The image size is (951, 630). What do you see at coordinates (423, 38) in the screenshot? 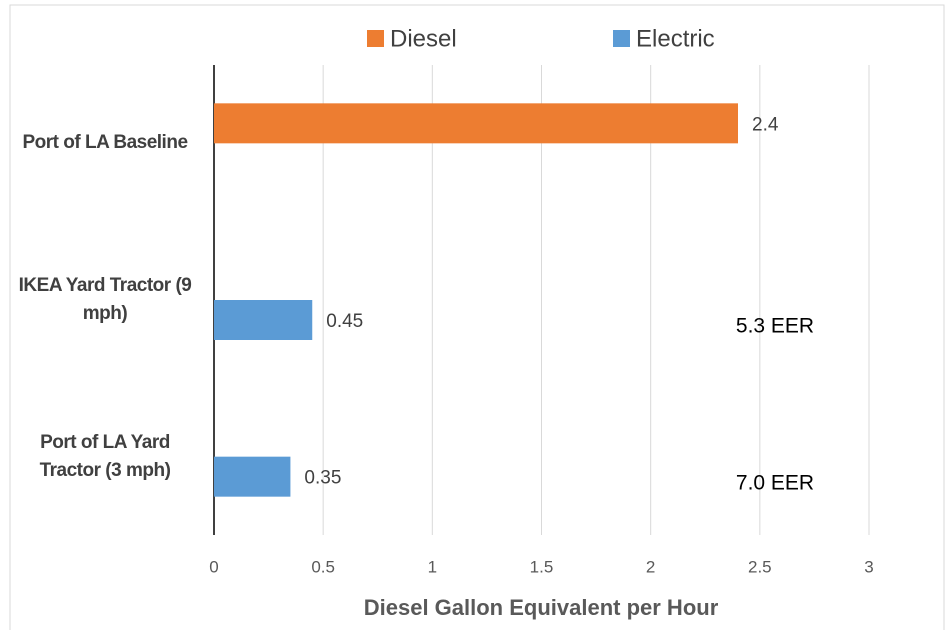
I see `legend-label: Diesel` at bounding box center [423, 38].